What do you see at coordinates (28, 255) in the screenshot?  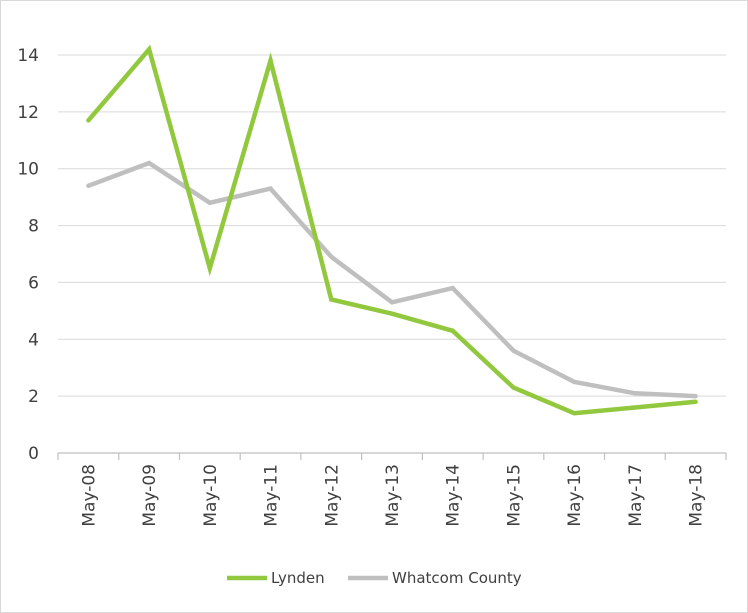 I see `y-axis-tick-labels: 0 2 4 6 8 10 12 14` at bounding box center [28, 255].